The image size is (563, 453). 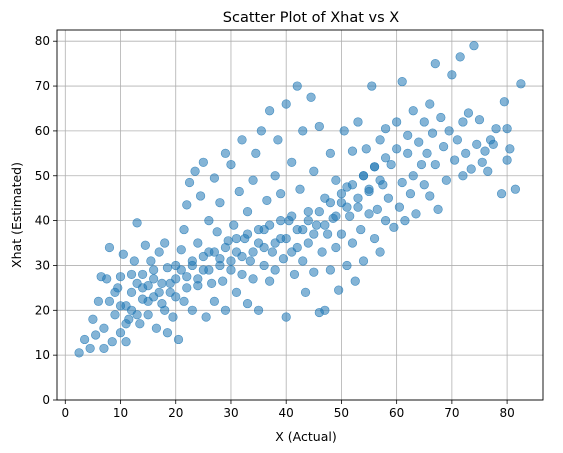 What do you see at coordinates (42, 355) in the screenshot?
I see `y-tick-label: 10` at bounding box center [42, 355].